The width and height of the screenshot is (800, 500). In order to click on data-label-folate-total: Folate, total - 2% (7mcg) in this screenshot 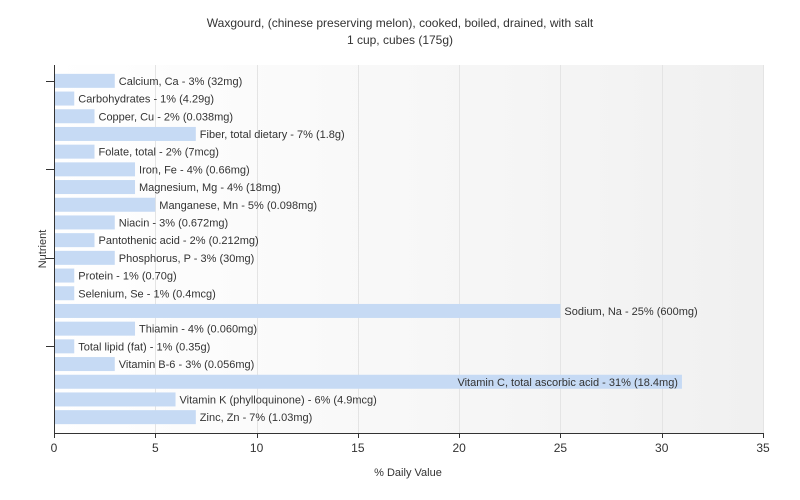, I will do `click(159, 153)`.